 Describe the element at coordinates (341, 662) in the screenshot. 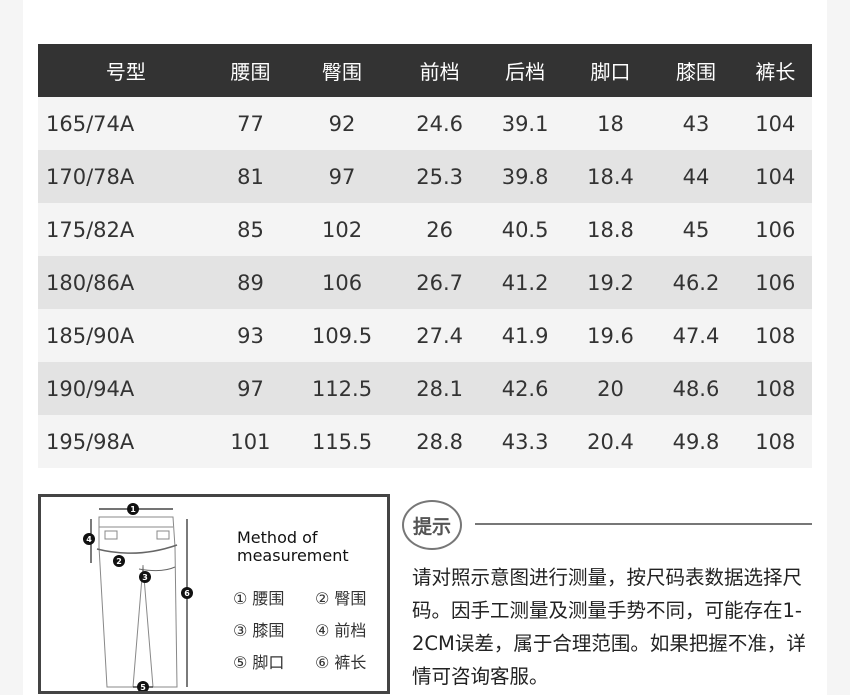

I see `legend-item: ⑥ 裤长` at that location.